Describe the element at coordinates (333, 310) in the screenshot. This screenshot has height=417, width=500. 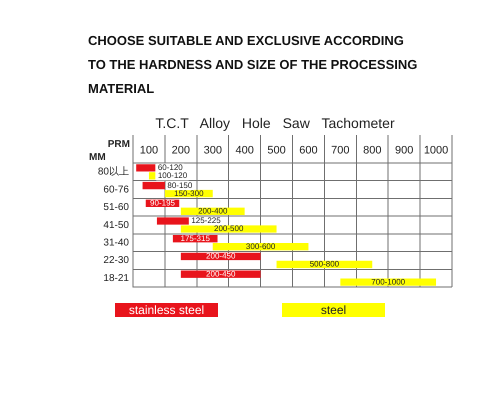
I see `series-label: steel` at that location.